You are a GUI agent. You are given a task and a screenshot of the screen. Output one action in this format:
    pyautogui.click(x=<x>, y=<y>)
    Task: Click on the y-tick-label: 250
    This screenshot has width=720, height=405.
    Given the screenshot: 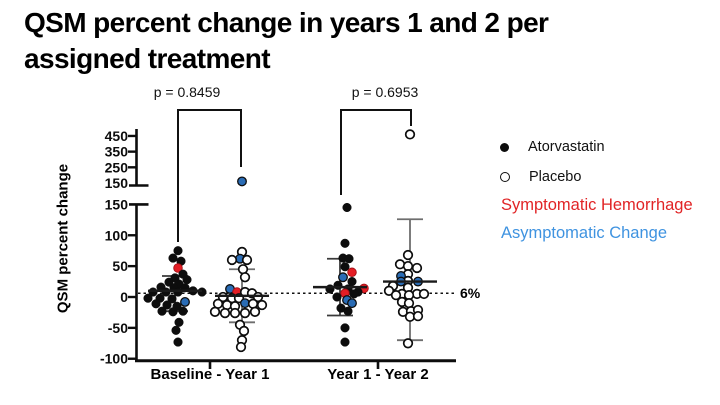 What is the action you would take?
    pyautogui.click(x=117, y=167)
    